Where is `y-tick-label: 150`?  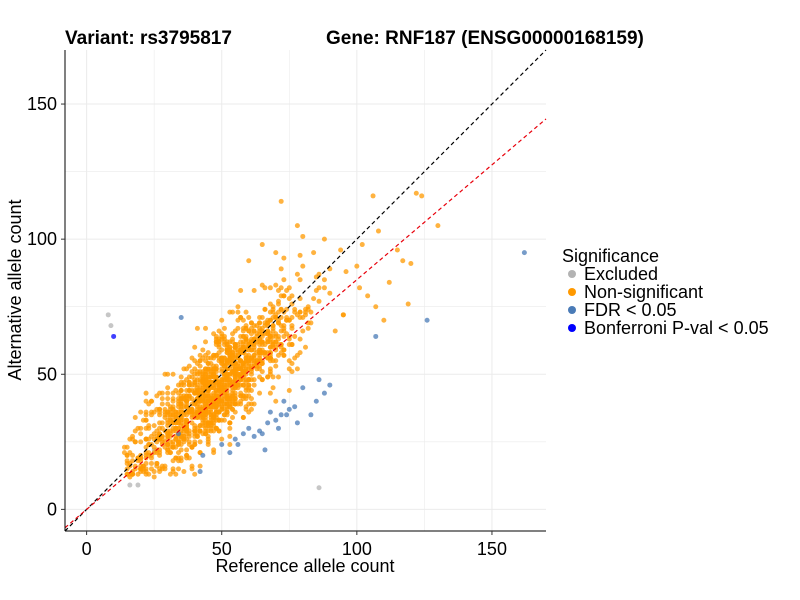
y-tick-label: 150 is located at coordinates (42, 104).